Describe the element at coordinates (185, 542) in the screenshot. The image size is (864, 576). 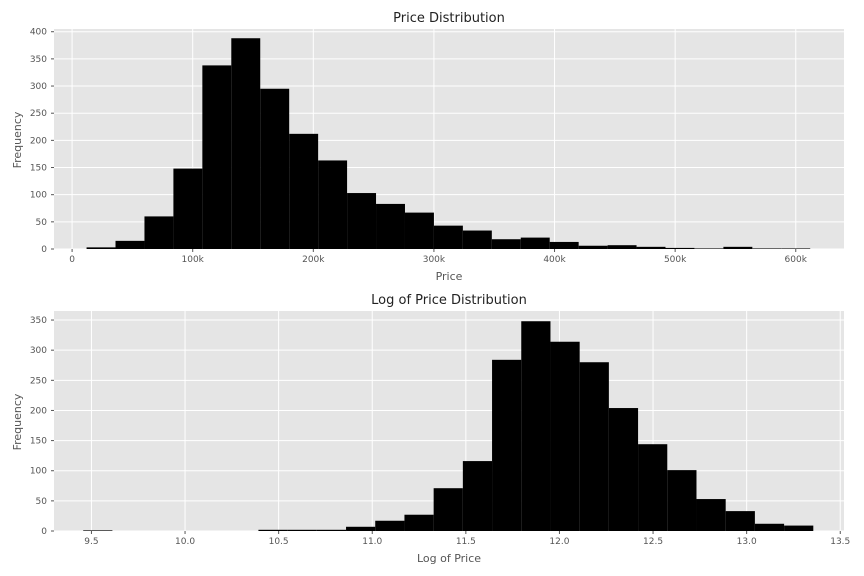
I see `x-tick-label: 10.0` at that location.